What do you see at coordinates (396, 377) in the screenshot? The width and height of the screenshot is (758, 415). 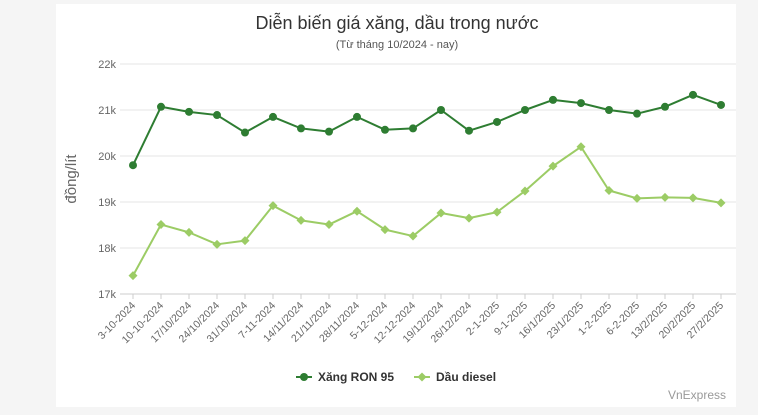 I see `legend: Xăng RON 95 Dầu diesel` at bounding box center [396, 377].